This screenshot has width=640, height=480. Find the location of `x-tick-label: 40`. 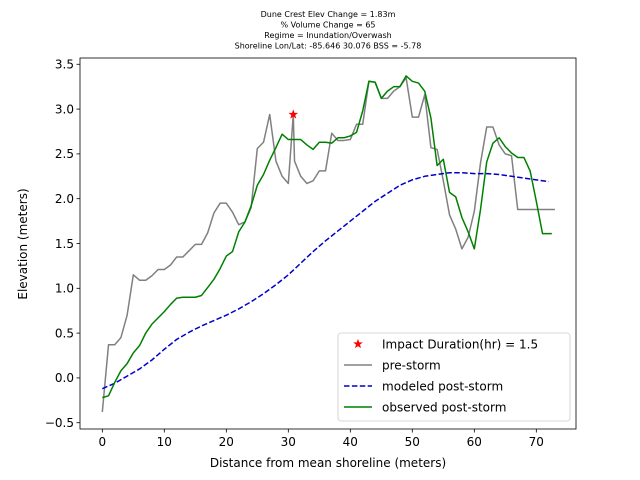

x-tick-label: 40 is located at coordinates (350, 442).